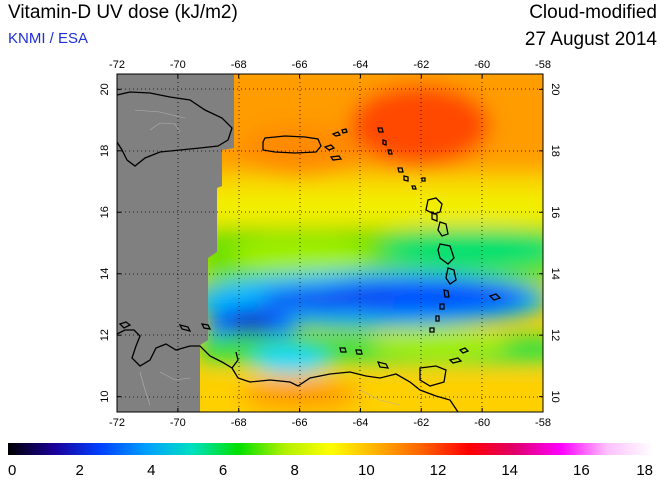  I want to click on dominica-coast, so click(443, 229).